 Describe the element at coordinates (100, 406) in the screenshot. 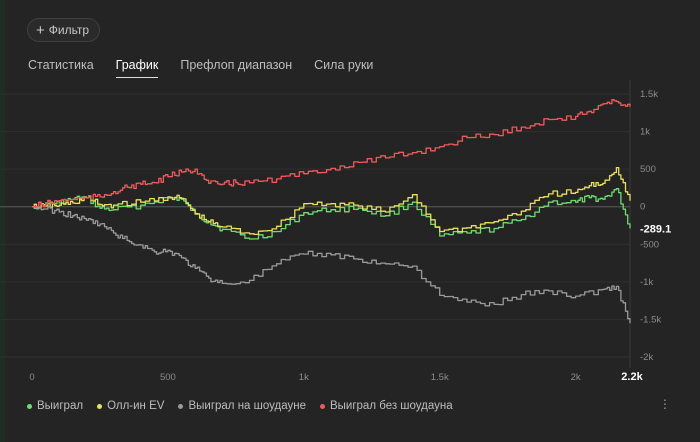

I see `legend-dot-allin-ev` at that location.